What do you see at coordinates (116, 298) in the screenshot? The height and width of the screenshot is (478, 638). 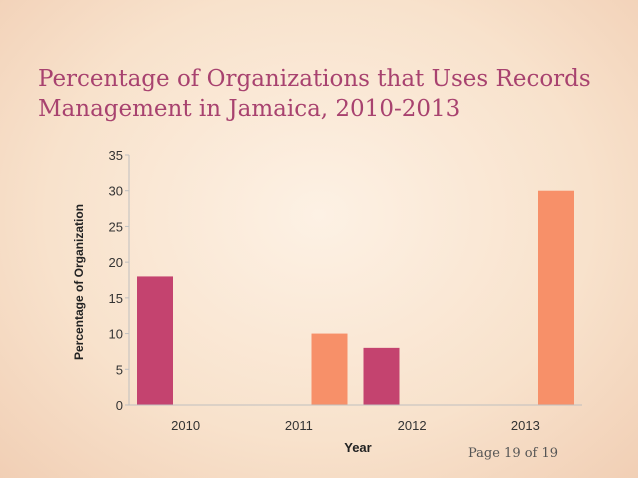 I see `y-tick-label: 15` at bounding box center [116, 298].